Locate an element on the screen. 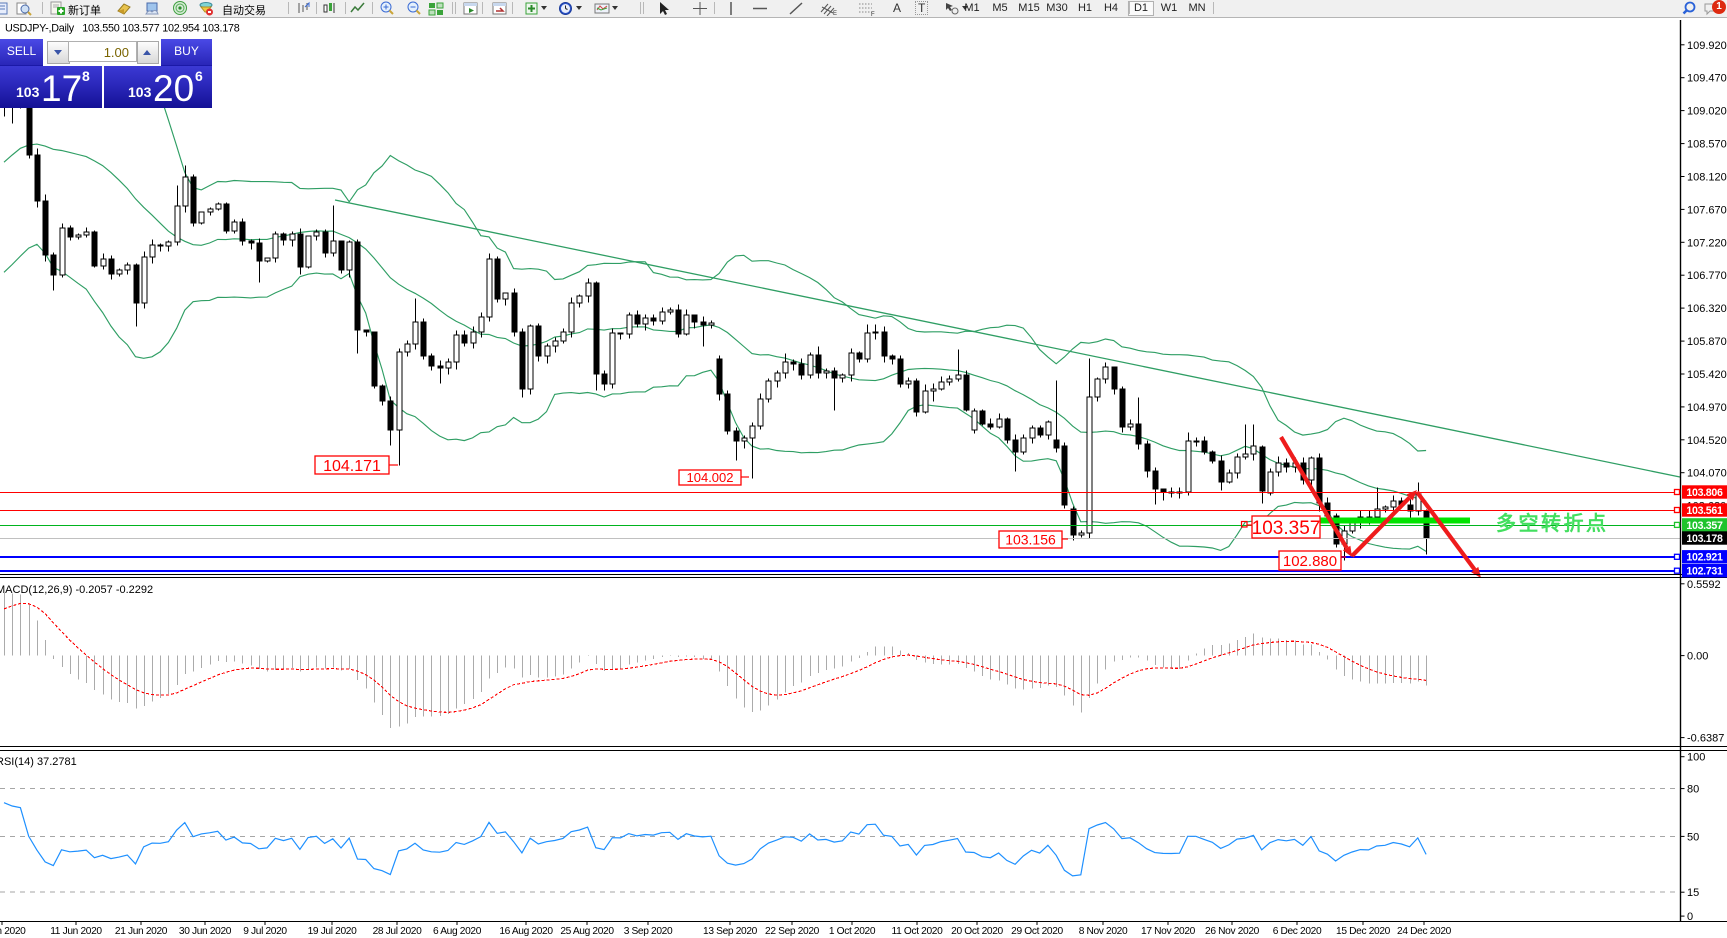 This screenshot has width=1727, height=938. svg-text: 25 Aug 2020 is located at coordinates (587, 931).